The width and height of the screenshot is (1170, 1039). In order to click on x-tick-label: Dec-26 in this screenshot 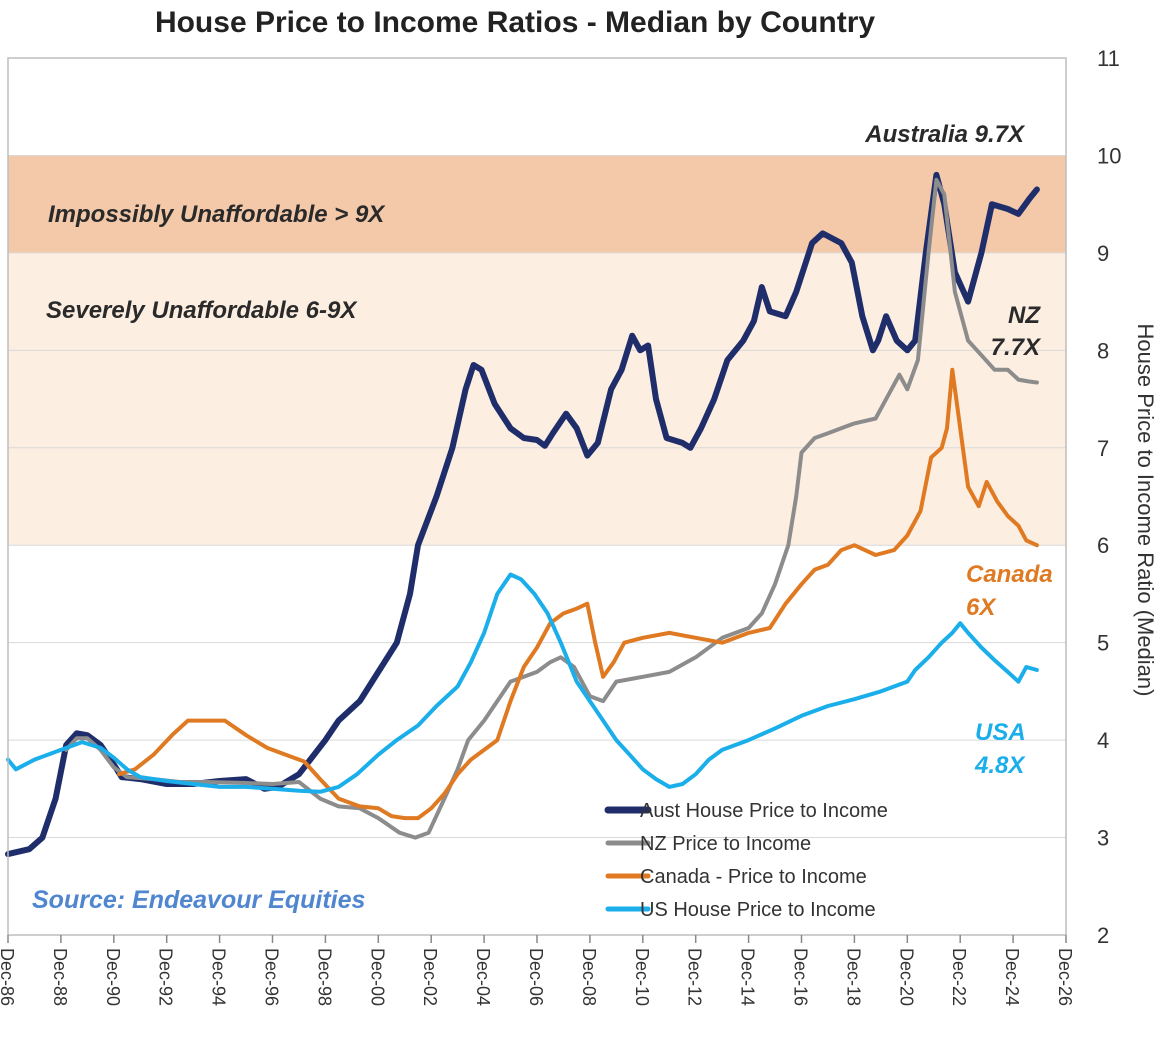, I will do `click(1065, 977)`.